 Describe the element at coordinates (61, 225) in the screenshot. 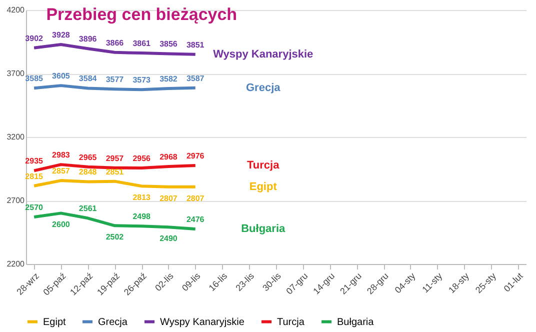

I see `data-label: 2600` at that location.